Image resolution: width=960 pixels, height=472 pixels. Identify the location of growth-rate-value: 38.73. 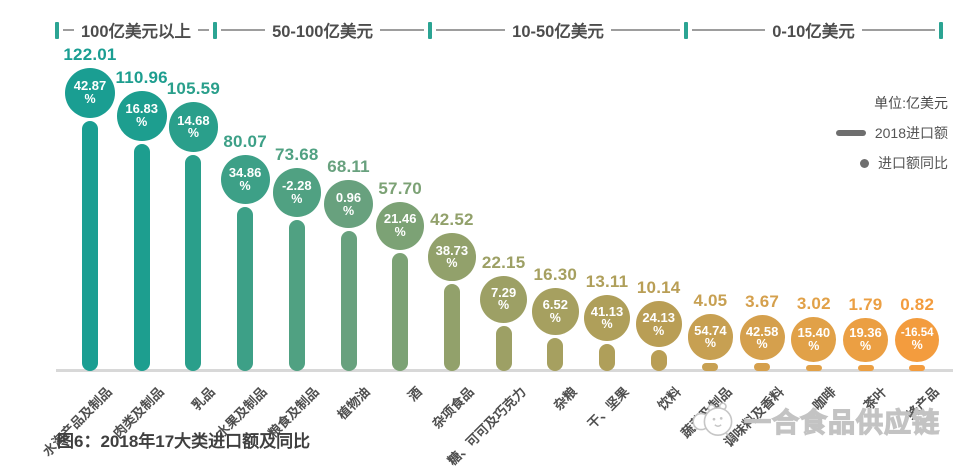
(452, 250).